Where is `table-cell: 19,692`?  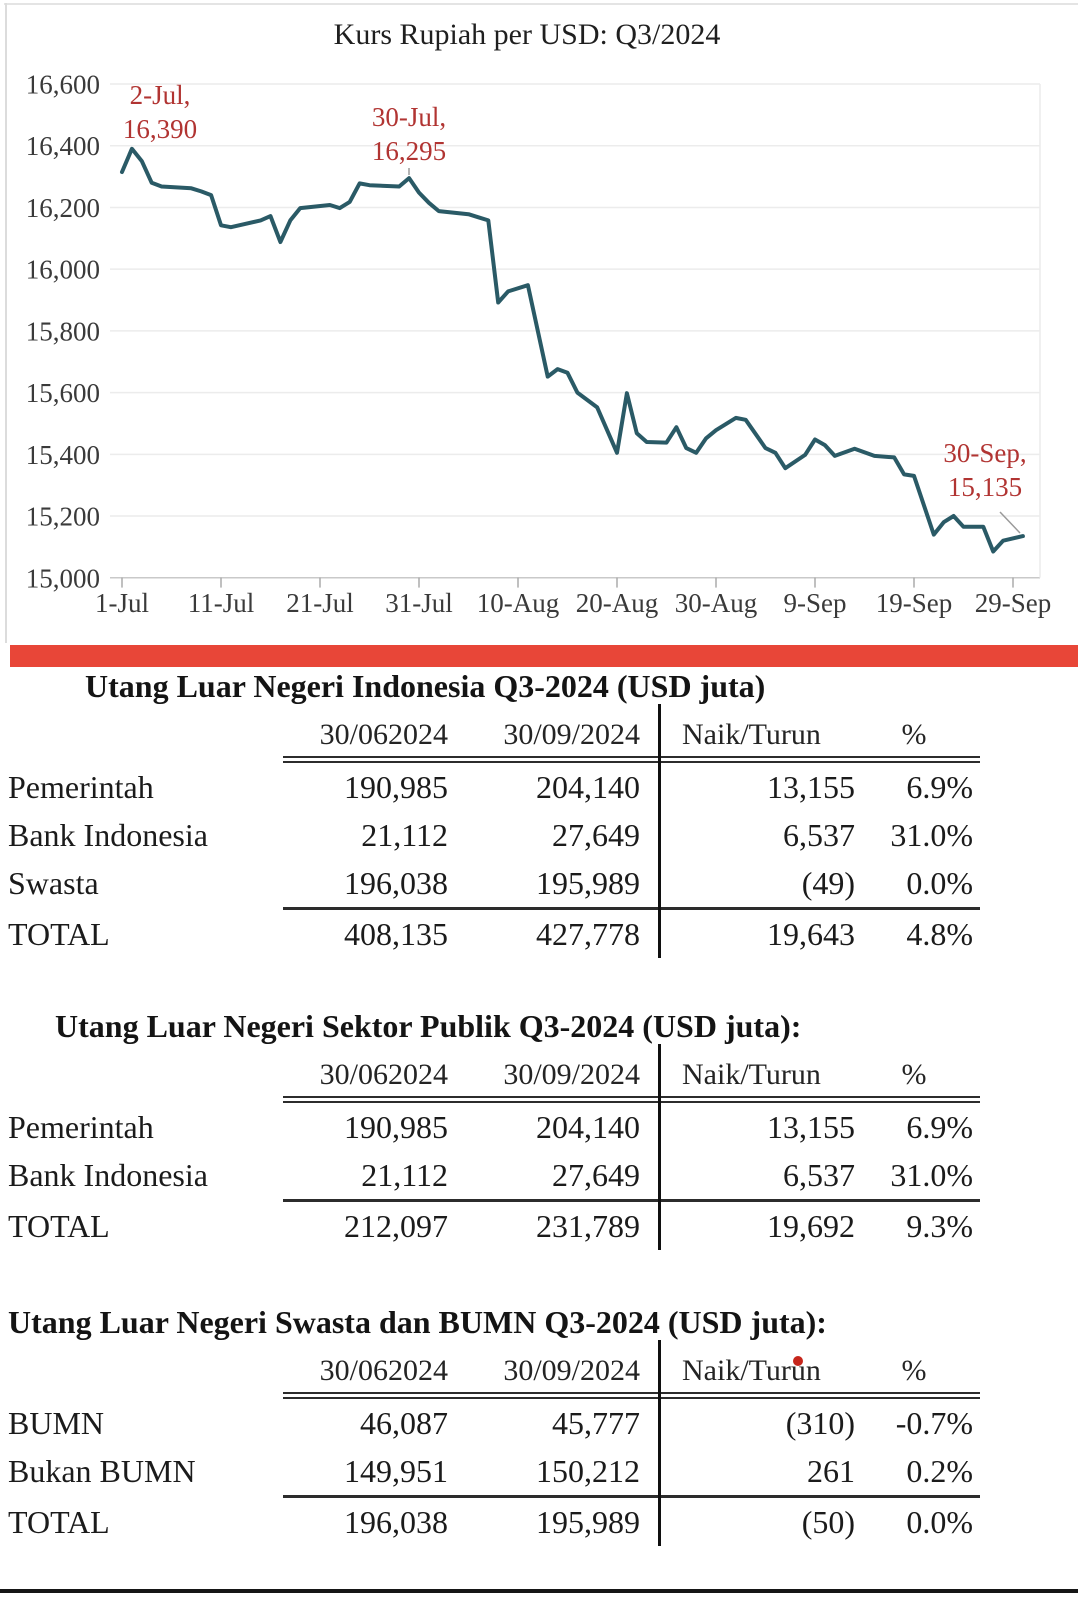
table-cell: 19,692 is located at coordinates (811, 1226).